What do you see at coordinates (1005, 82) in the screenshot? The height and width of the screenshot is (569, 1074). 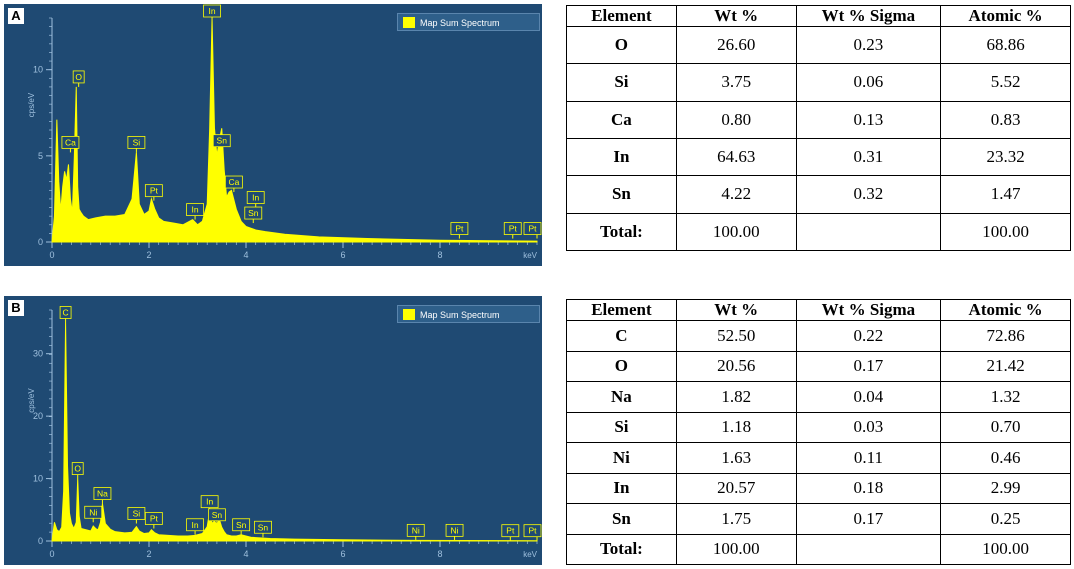 I see `cell-atomic: 5.52` at bounding box center [1005, 82].